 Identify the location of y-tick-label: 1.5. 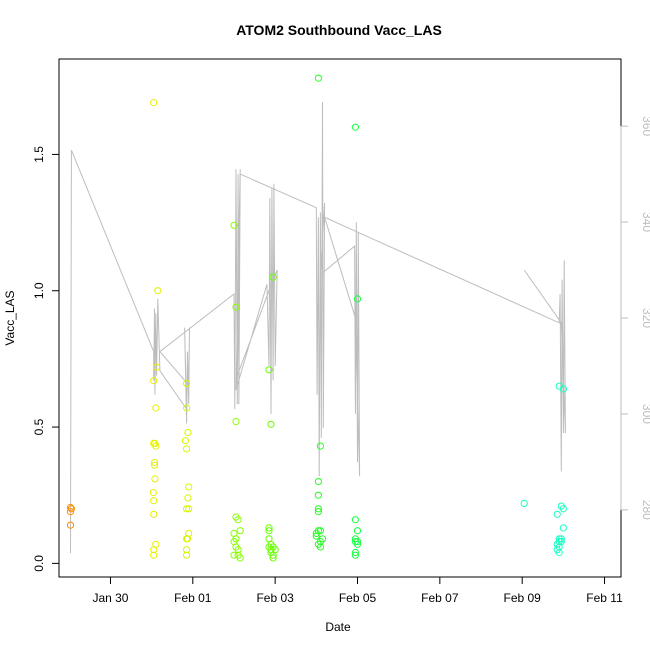
(39, 154).